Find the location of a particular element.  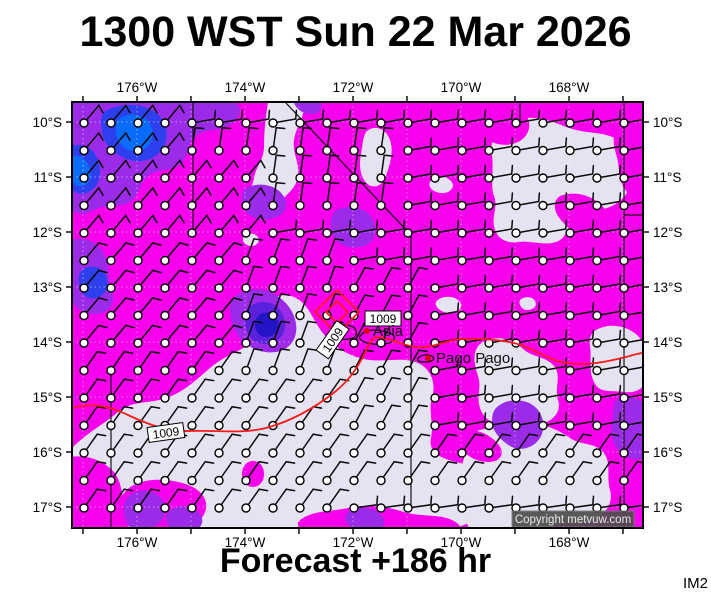

page-title: 1300 WST Sun 22 Mar 2026 is located at coordinates (355, 32).